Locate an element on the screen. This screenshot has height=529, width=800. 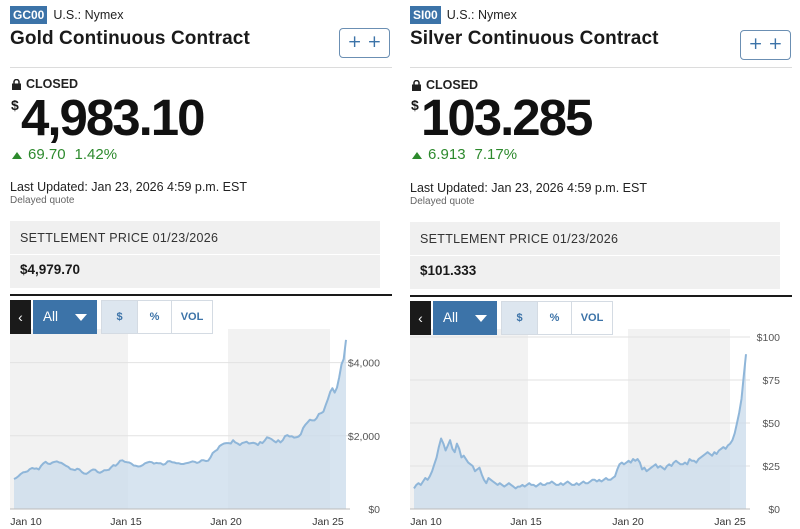
change-value: 6.913 is located at coordinates (447, 154).